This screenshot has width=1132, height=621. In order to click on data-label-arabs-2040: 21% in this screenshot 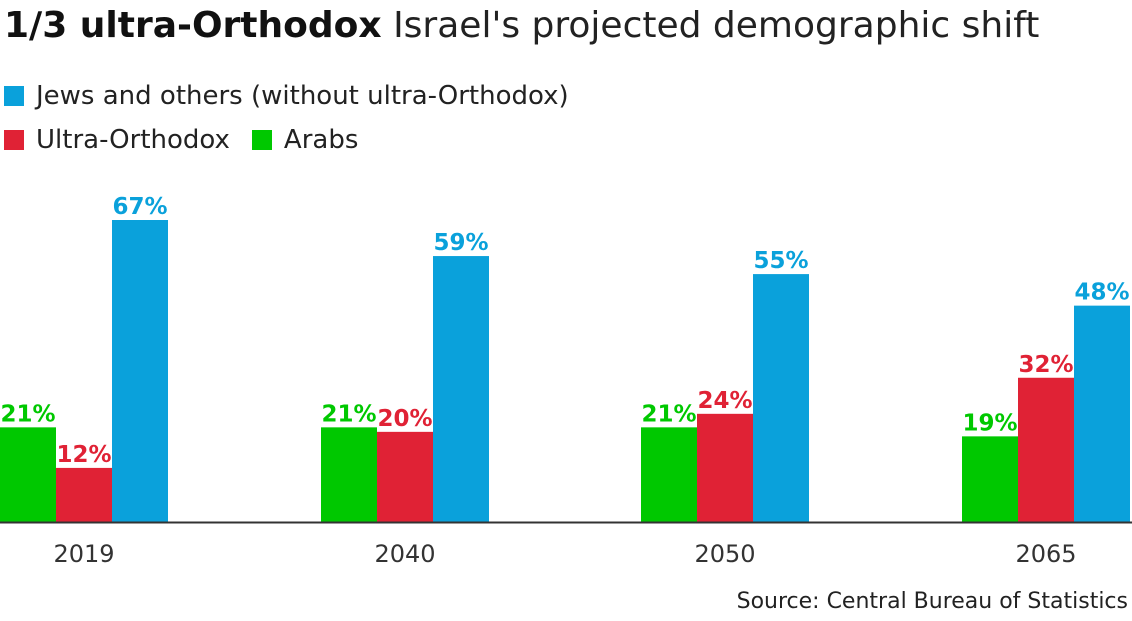, I will do `click(348, 414)`.